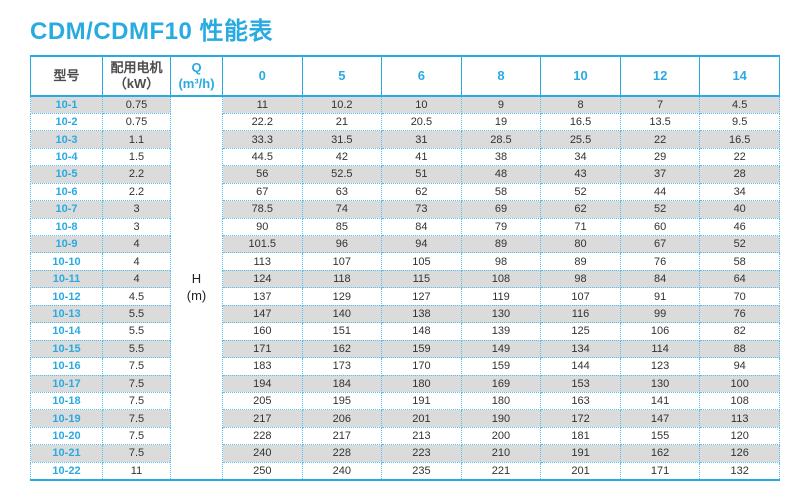  What do you see at coordinates (66, 244) in the screenshot?
I see `model-cell: 10-9` at bounding box center [66, 244].